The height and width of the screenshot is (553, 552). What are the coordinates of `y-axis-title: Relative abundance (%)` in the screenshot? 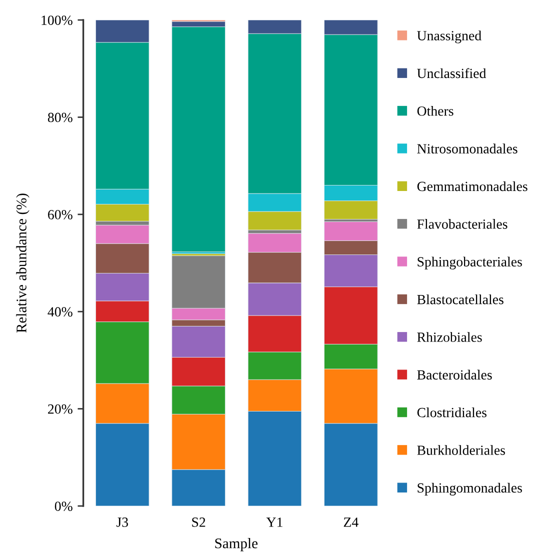 It's located at (23, 263).